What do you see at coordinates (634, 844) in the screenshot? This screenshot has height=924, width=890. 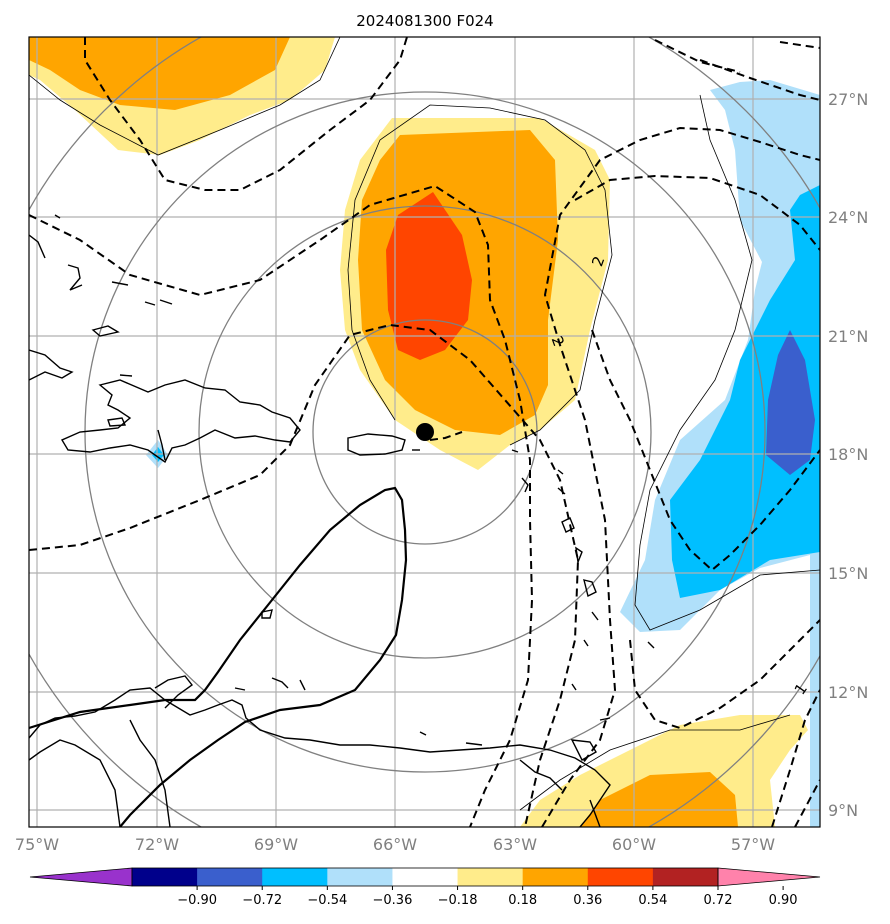 I see `lon-label: 60°W` at bounding box center [634, 844].